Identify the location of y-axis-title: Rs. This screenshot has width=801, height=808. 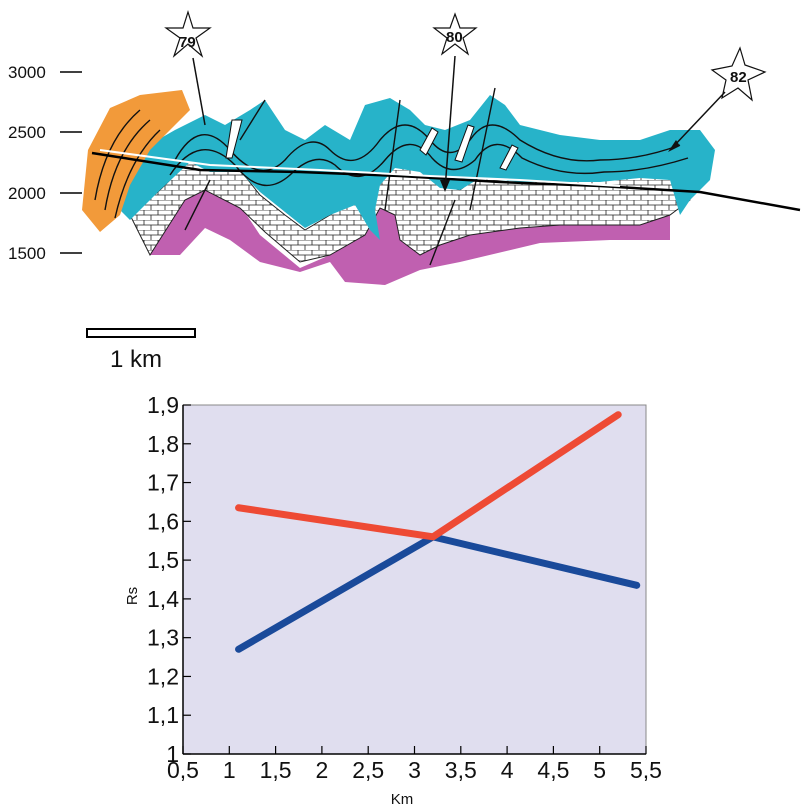
(132, 596).